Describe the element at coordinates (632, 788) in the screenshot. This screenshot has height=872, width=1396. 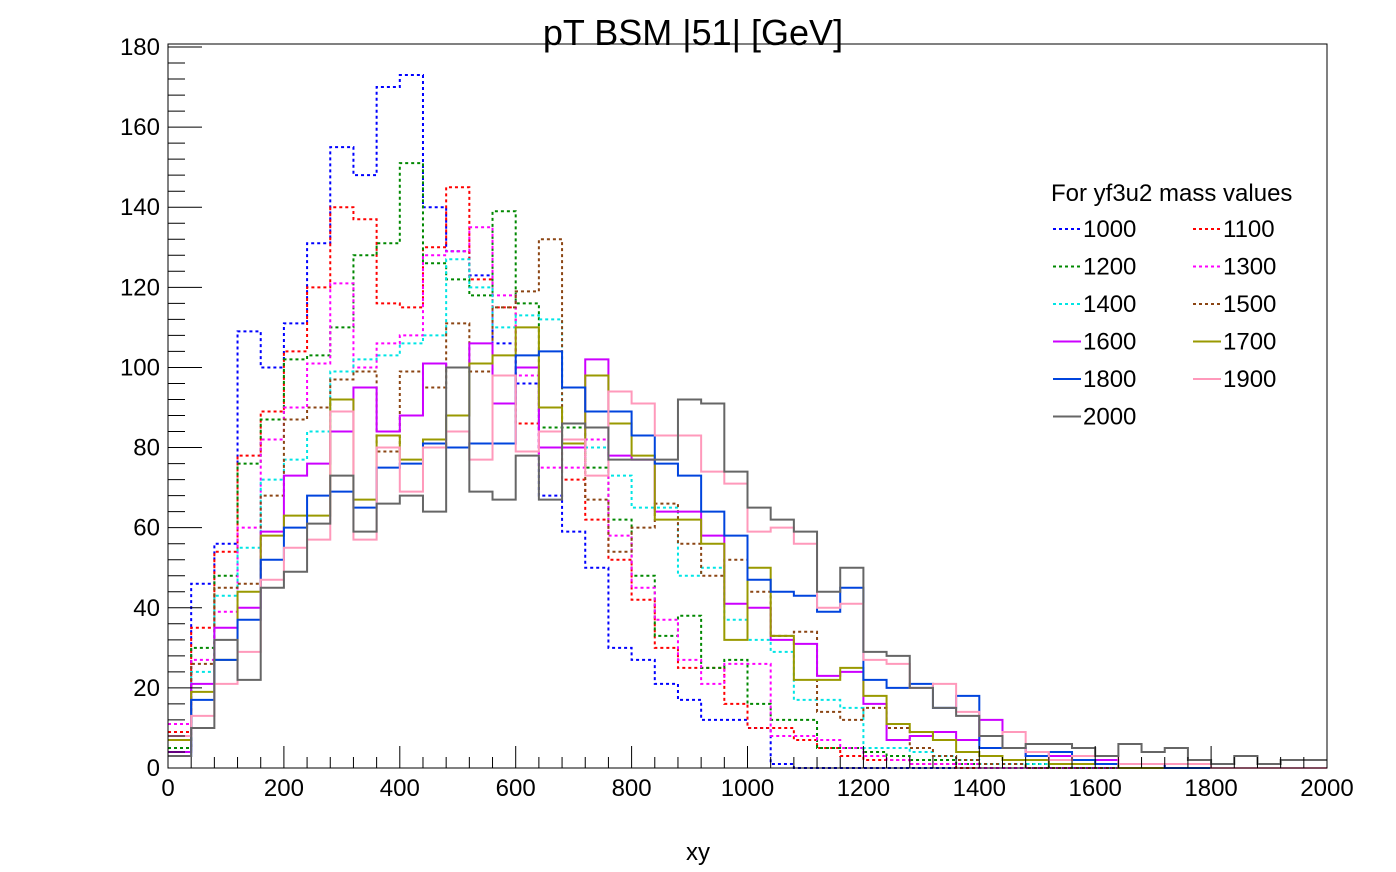
I see `x-tick-label: 800` at that location.